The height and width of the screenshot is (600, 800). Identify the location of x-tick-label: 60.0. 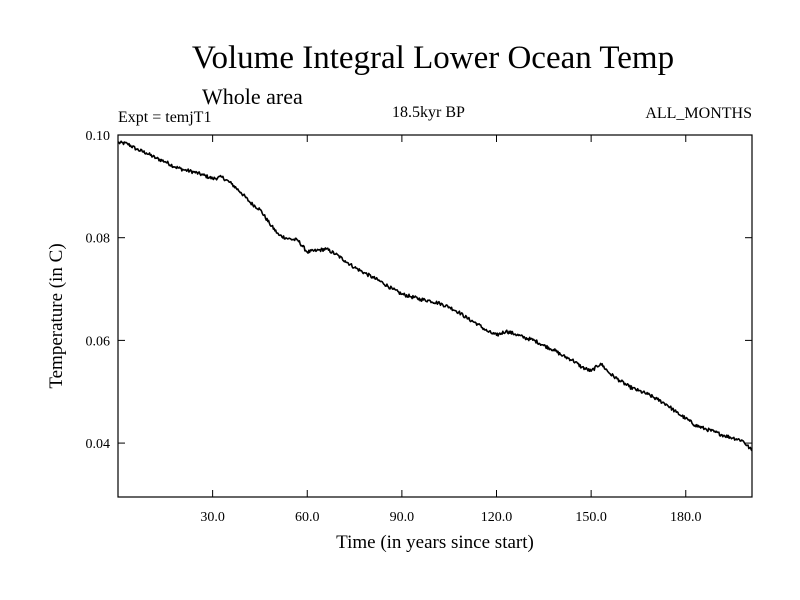
(307, 517).